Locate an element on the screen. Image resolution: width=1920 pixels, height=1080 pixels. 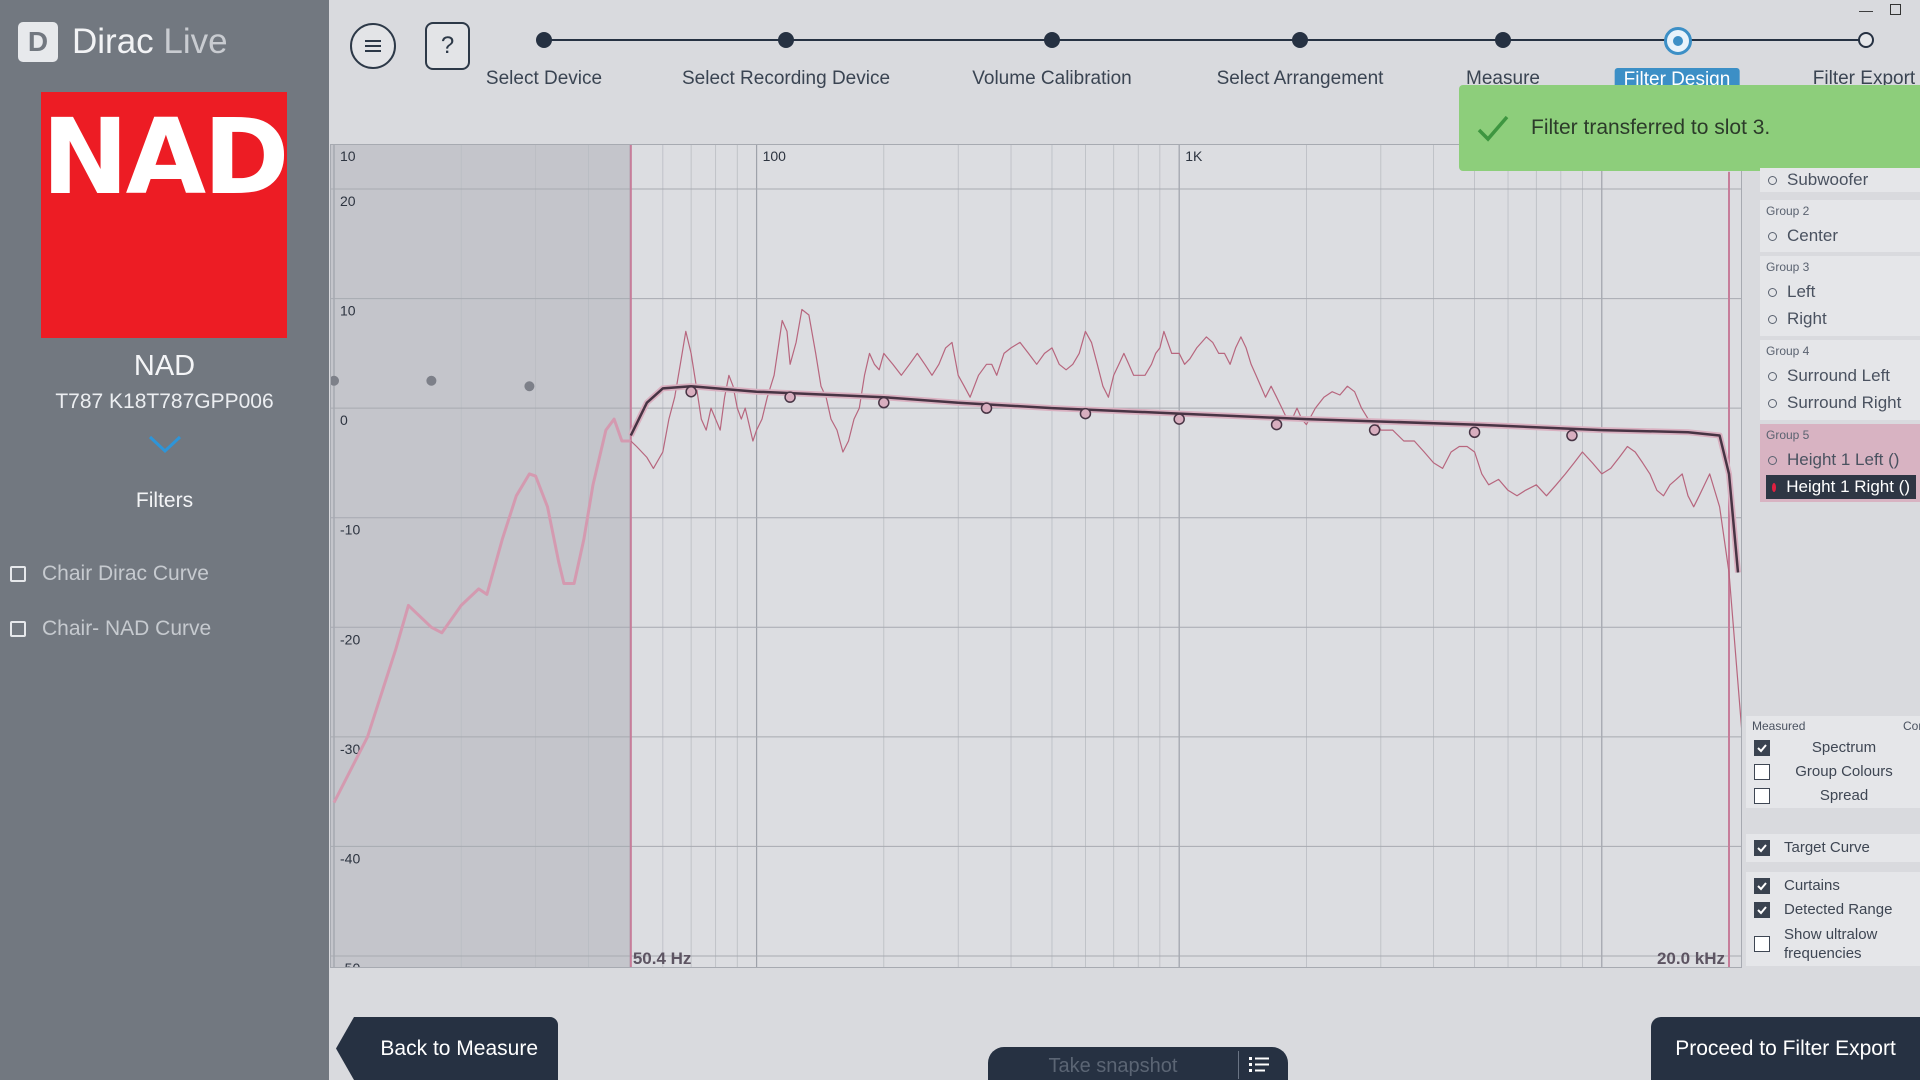
speaker-group: Subwoofer is located at coordinates (1840, 180).